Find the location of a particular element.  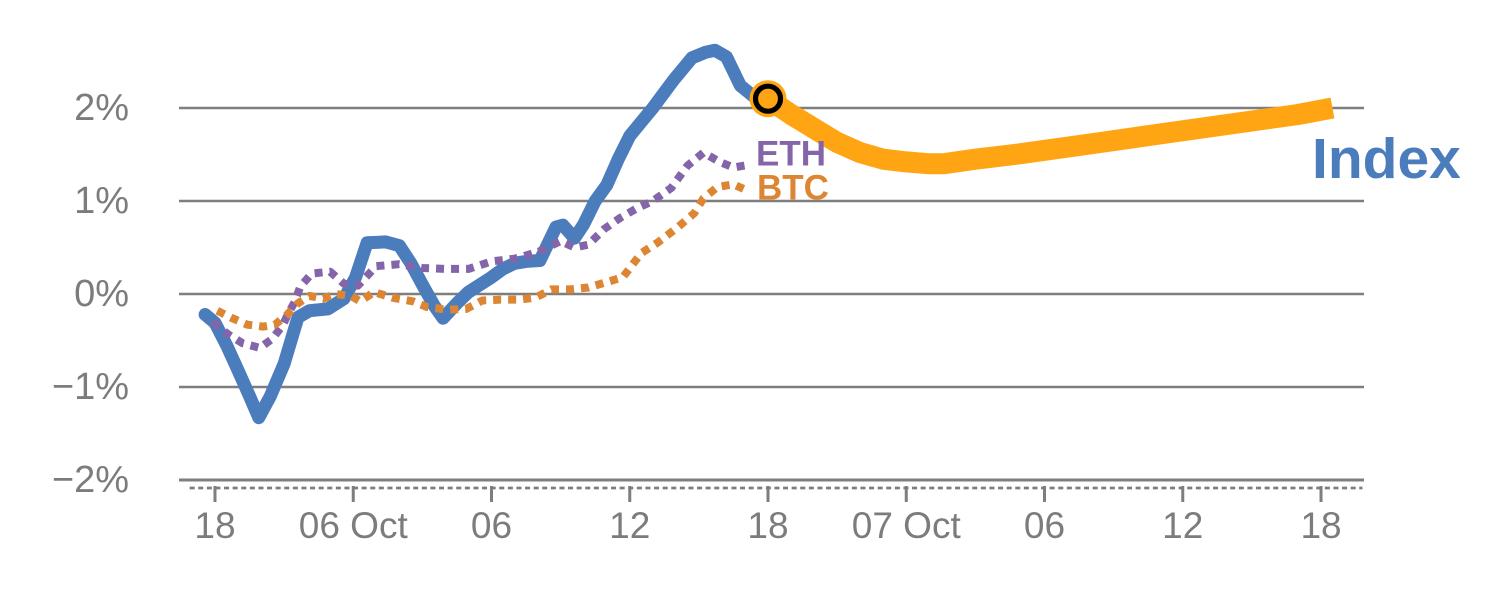

current-point-marker-ring is located at coordinates (768, 98).